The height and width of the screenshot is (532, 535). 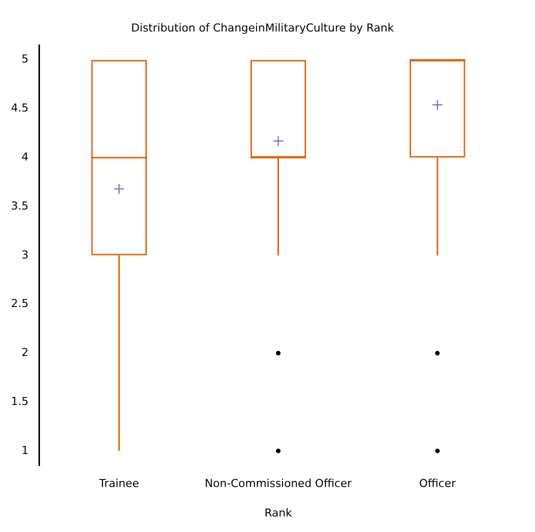 What do you see at coordinates (24, 255) in the screenshot?
I see `y-tick-label: 3` at bounding box center [24, 255].